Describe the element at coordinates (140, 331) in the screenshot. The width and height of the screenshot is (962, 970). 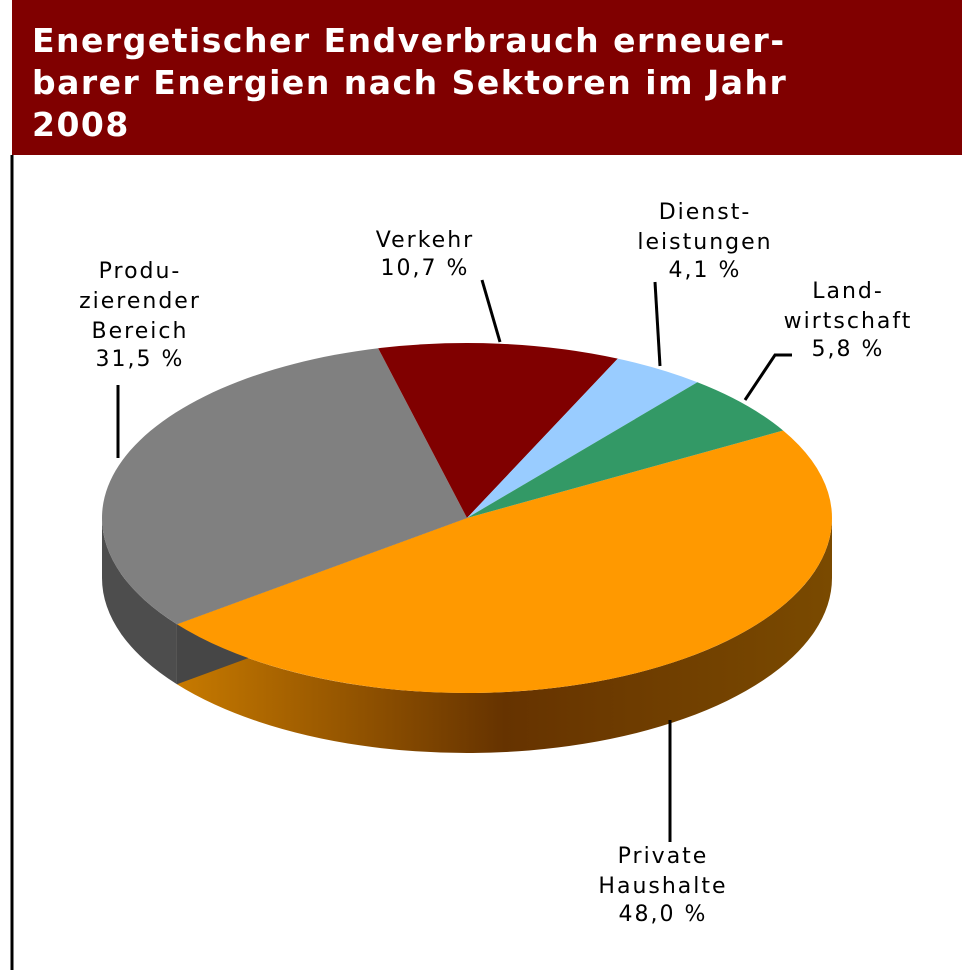
I see `slice-label: Bereich` at that location.